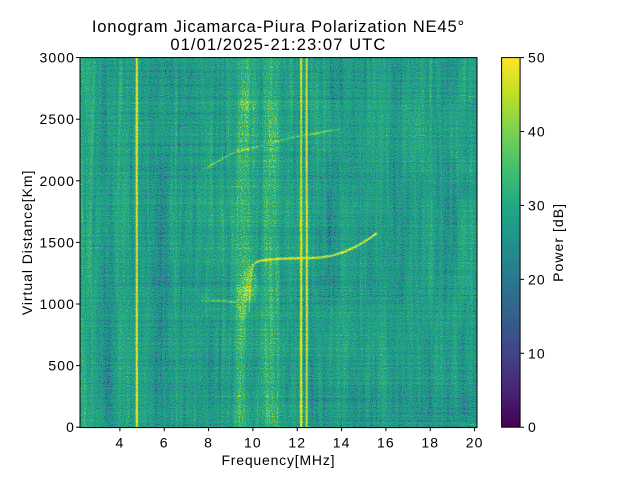  Describe the element at coordinates (27, 243) in the screenshot. I see `svg-text: Virtual Distance[Km]` at that location.